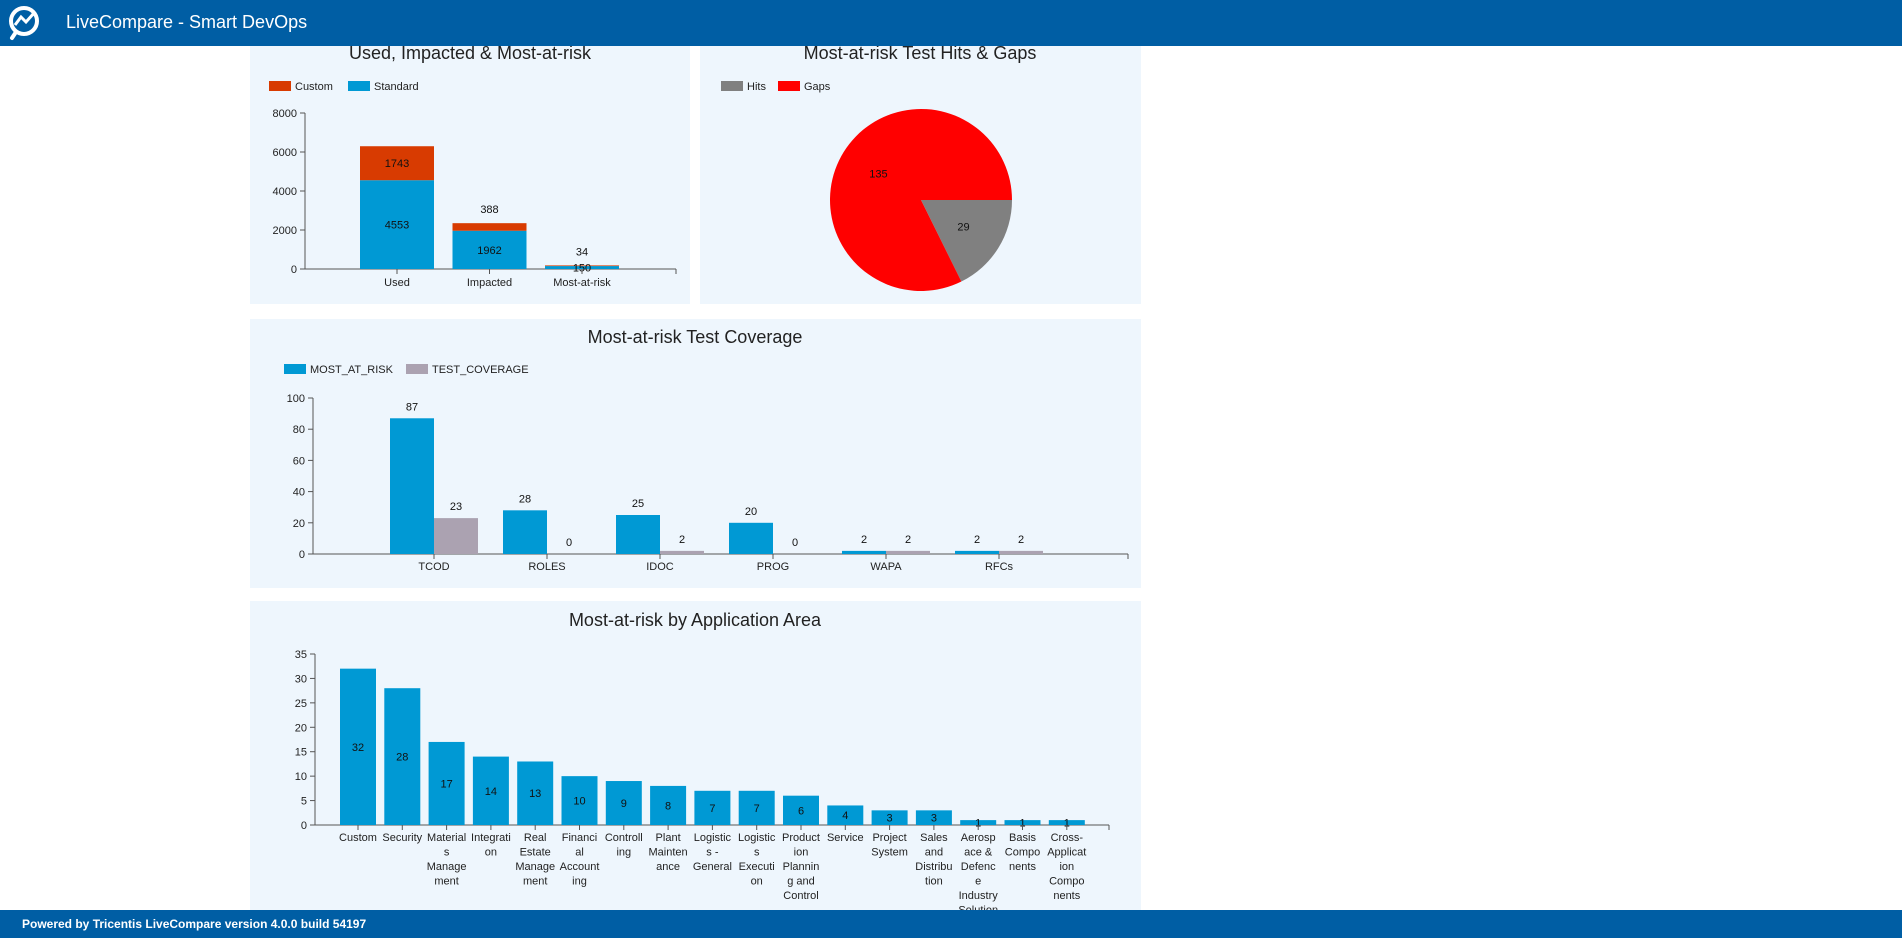 This screenshot has height=938, width=1902. What do you see at coordinates (546, 567) in the screenshot?
I see `x-tick-label: ROLES` at bounding box center [546, 567].